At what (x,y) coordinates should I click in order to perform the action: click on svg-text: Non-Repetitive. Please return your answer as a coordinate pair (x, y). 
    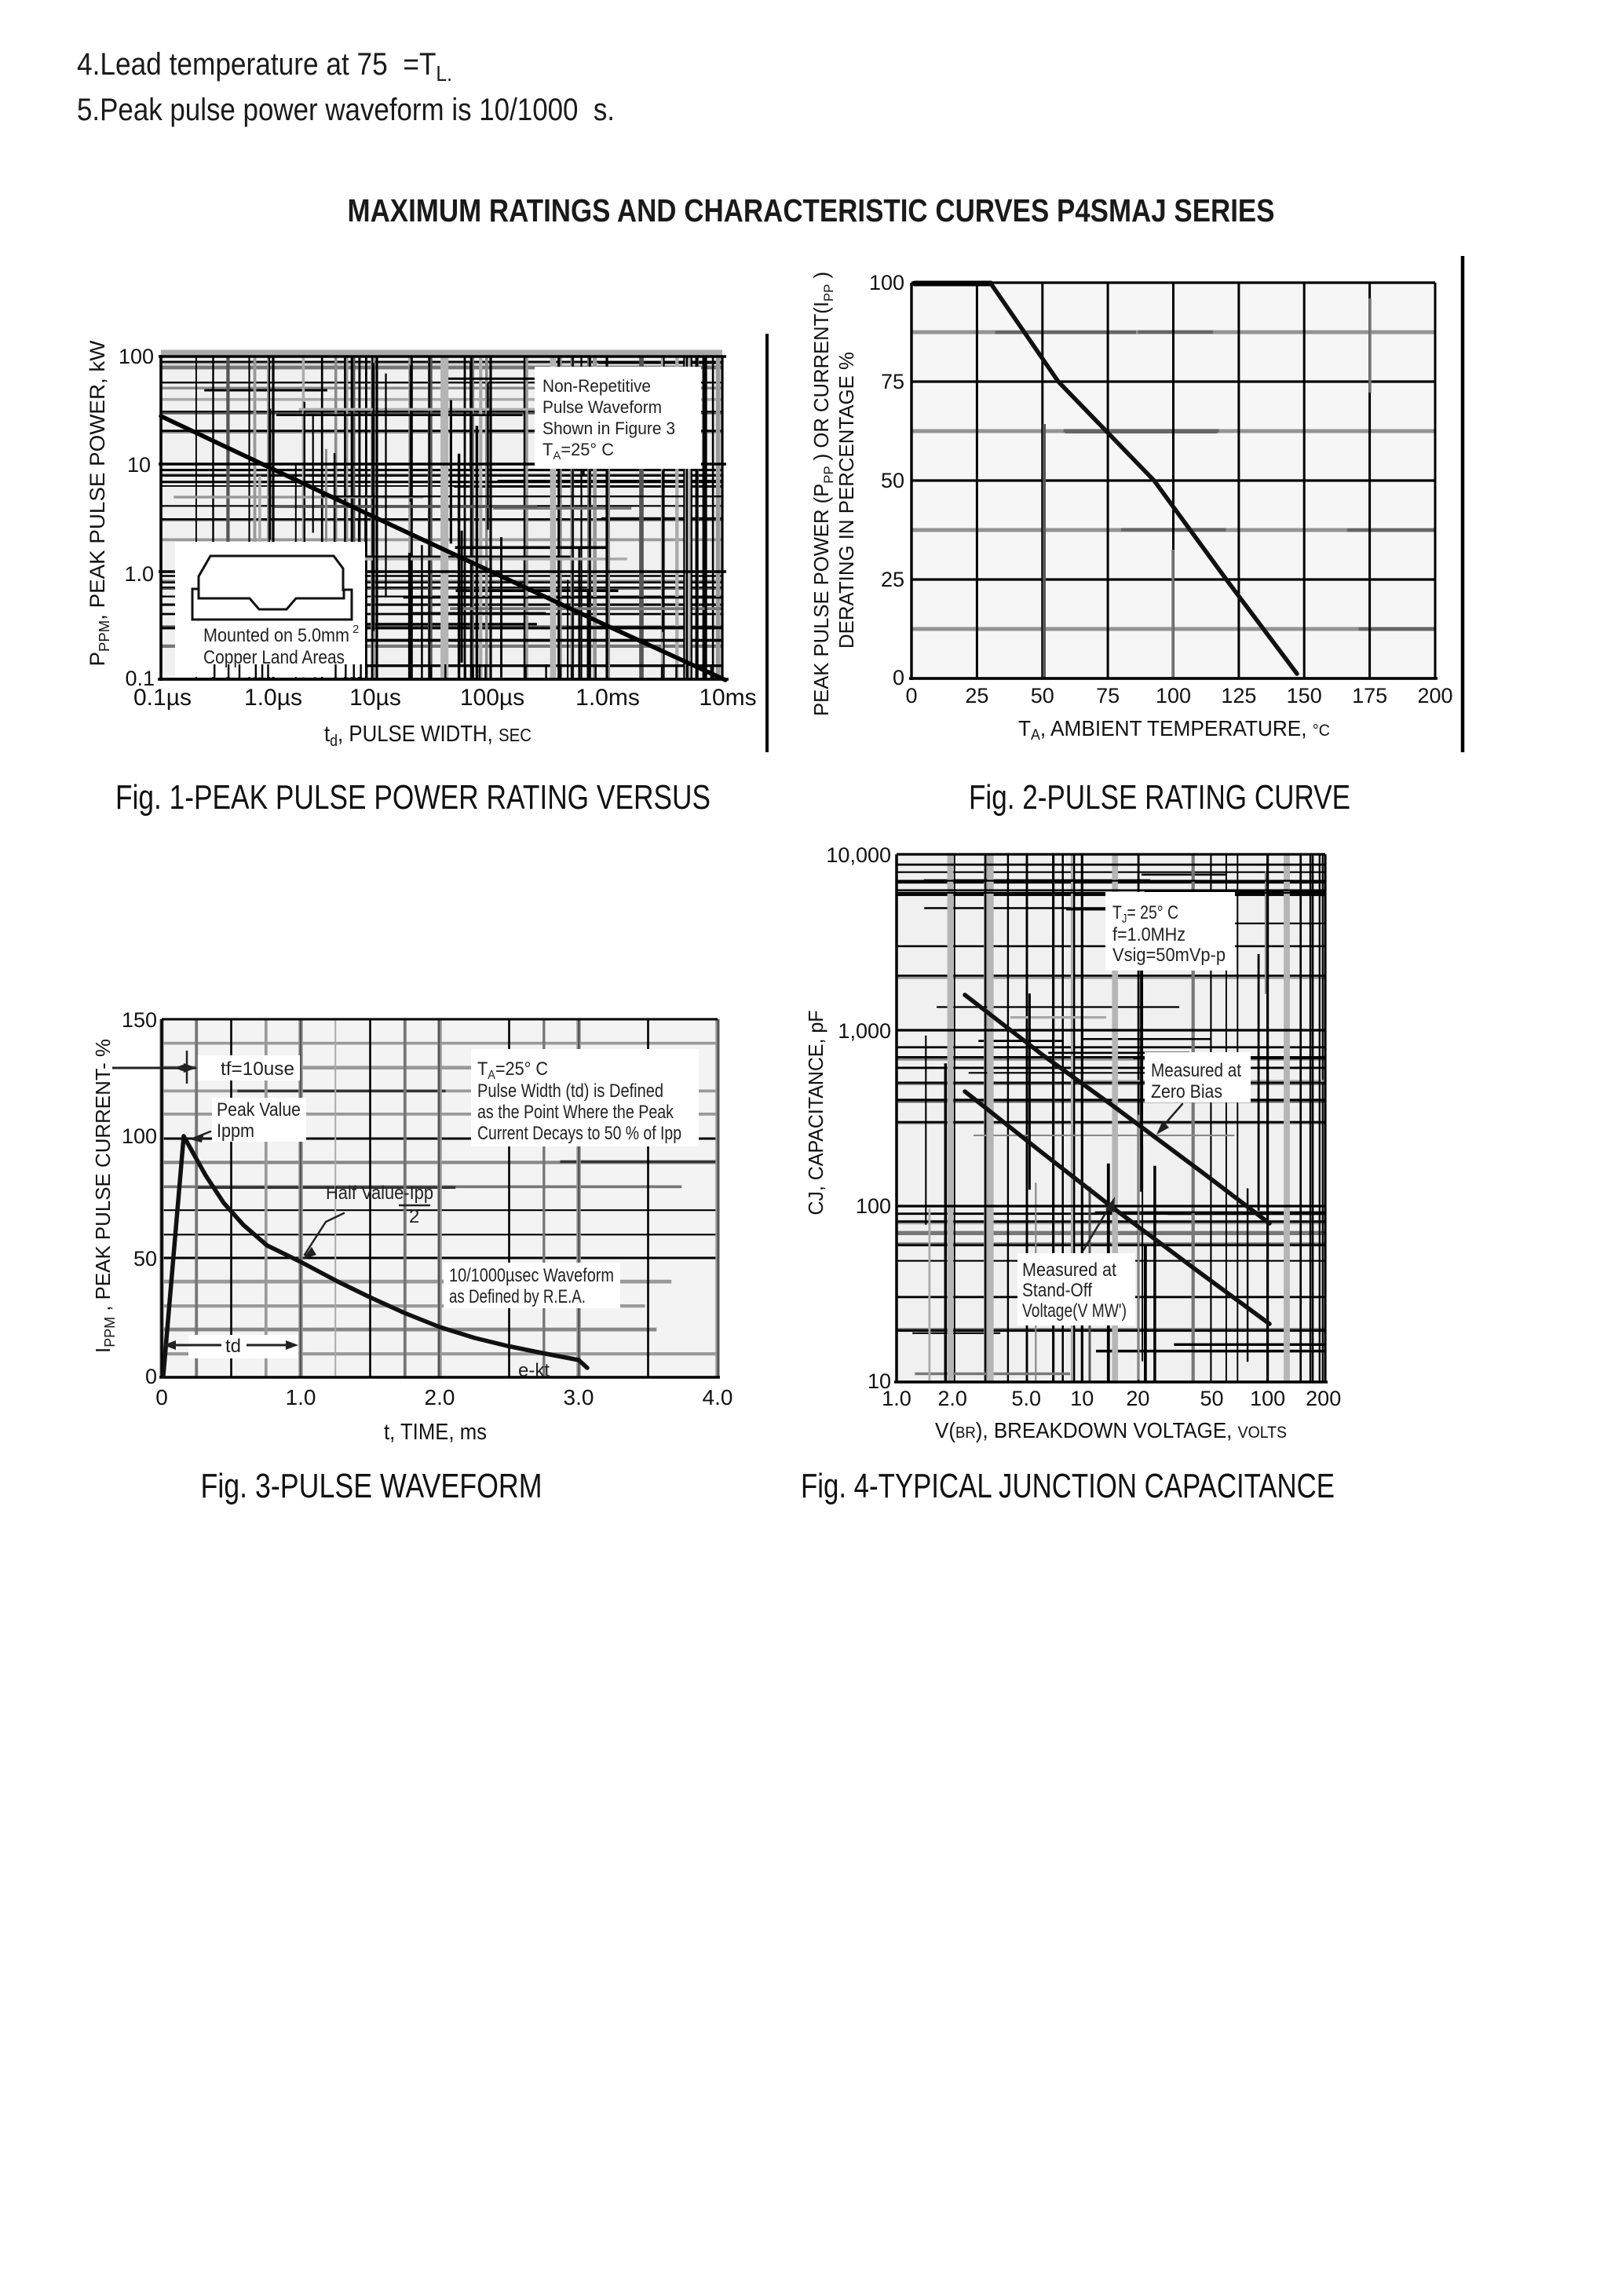
    Looking at the image, I should click on (596, 386).